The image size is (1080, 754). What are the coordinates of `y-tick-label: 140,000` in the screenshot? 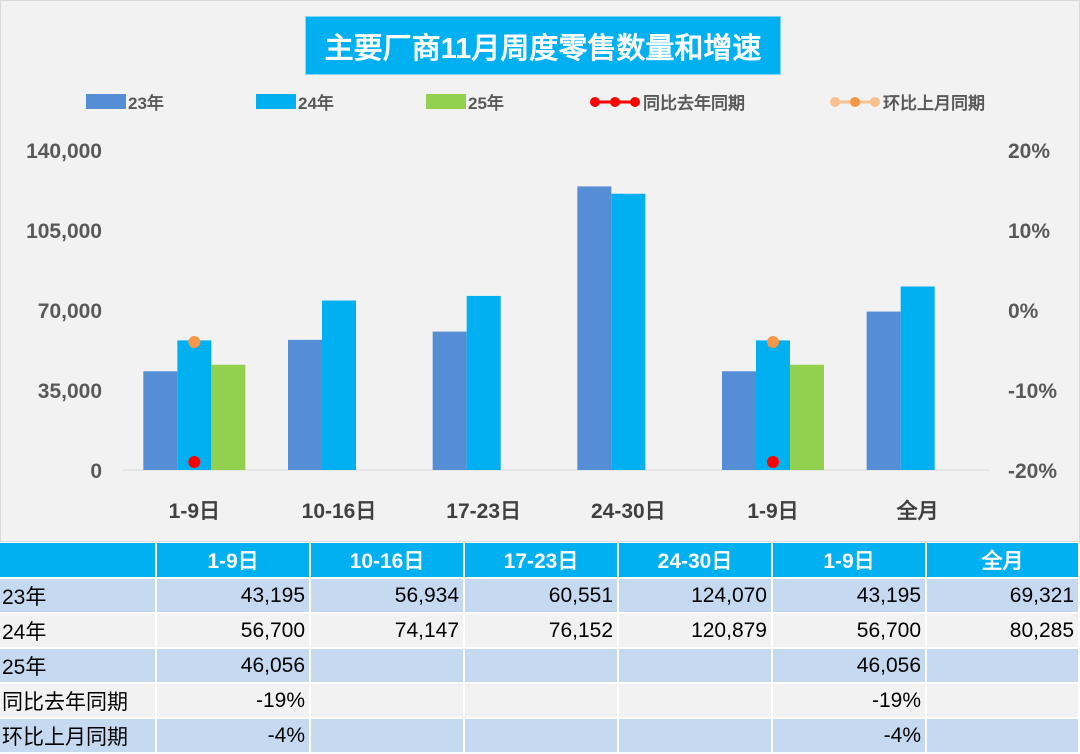 It's located at (64, 151).